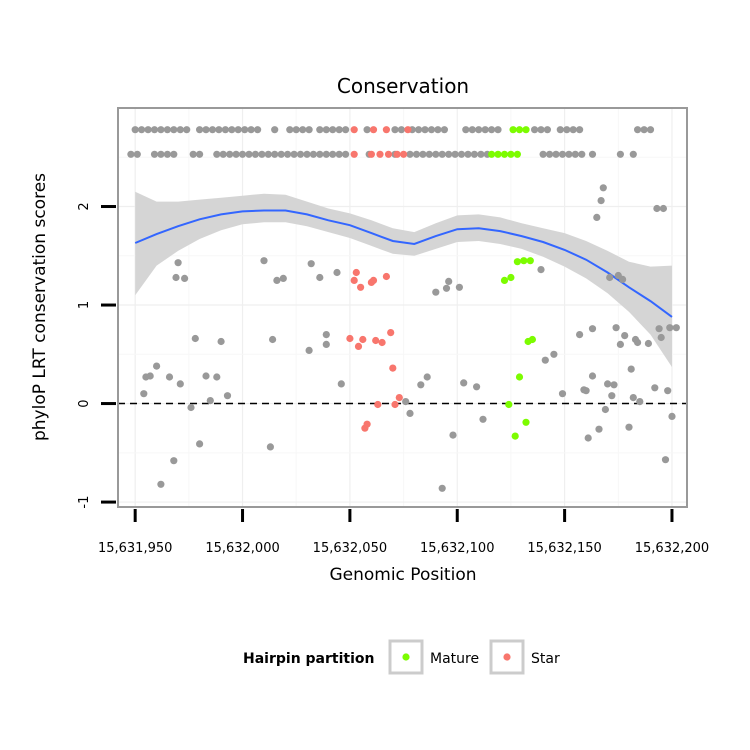  Describe the element at coordinates (40, 307) in the screenshot. I see `y-axis-title: phyloP LRT conservation scores` at that location.